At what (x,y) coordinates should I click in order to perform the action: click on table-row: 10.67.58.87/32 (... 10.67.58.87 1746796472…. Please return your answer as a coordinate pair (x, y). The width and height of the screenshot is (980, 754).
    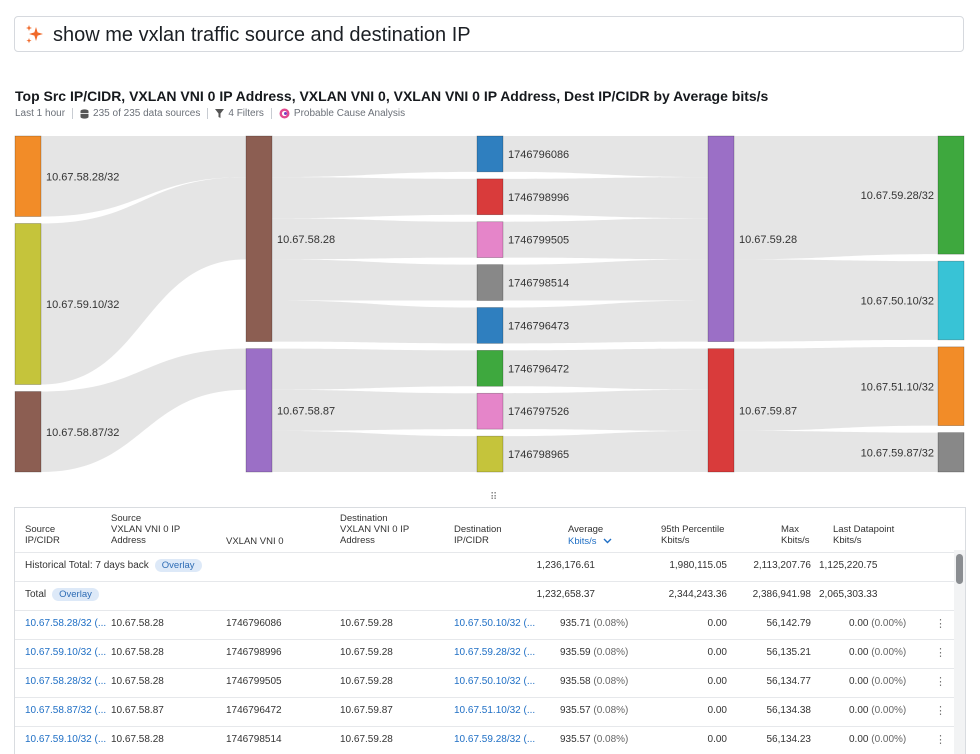
    Looking at the image, I should click on (490, 712).